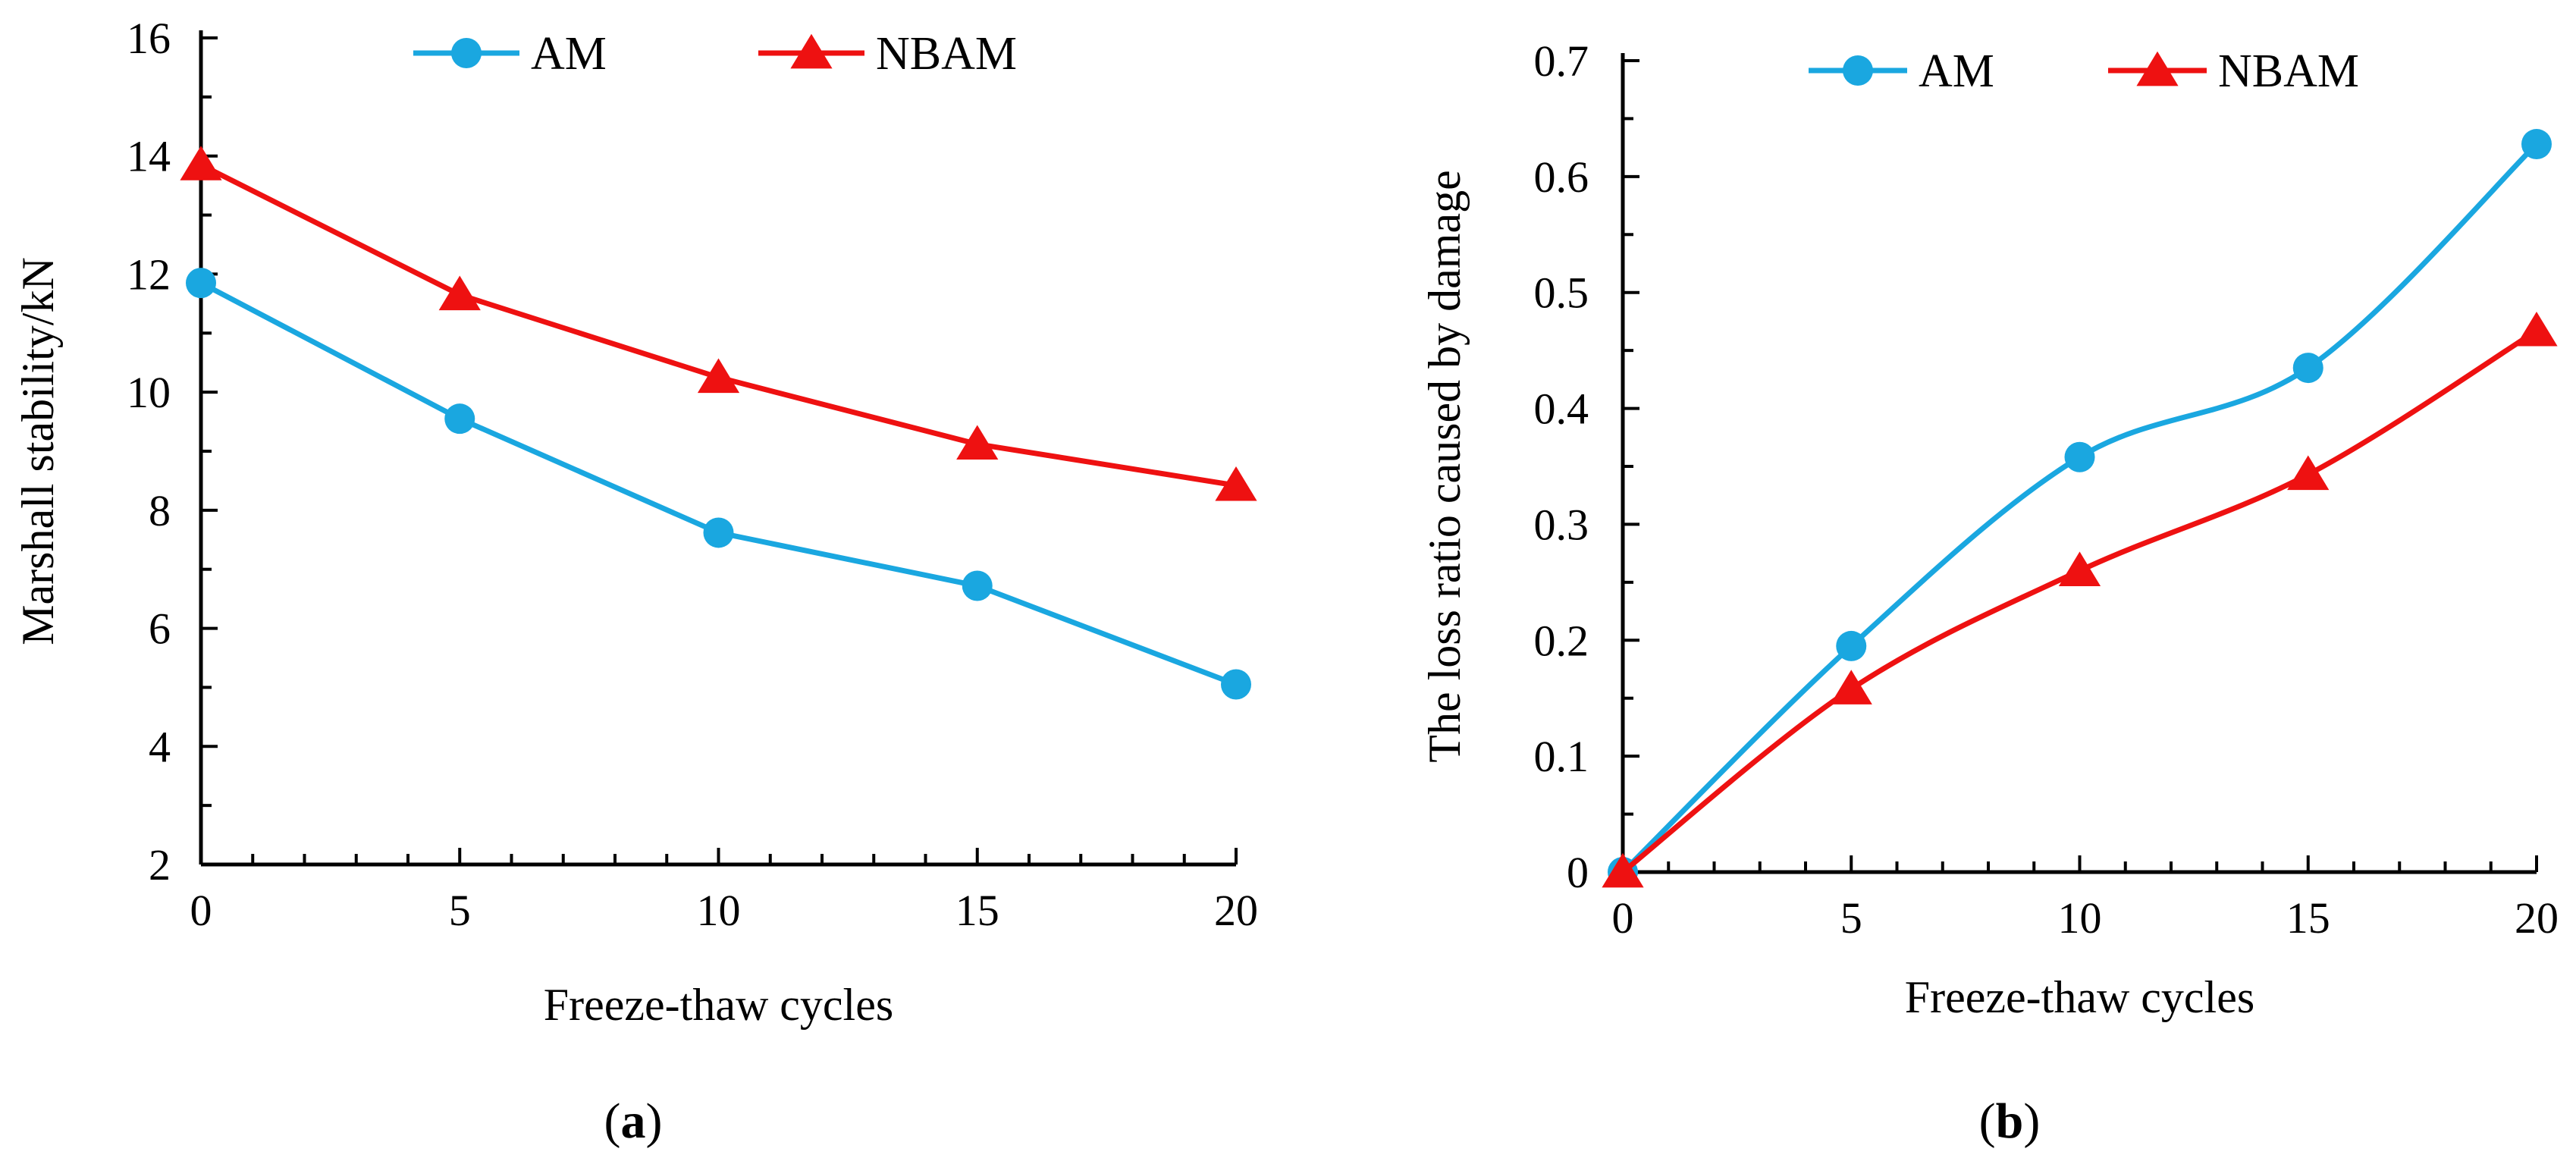 The image size is (2576, 1161). I want to click on panel-b-y-tick-label: 0.3, so click(1561, 524).